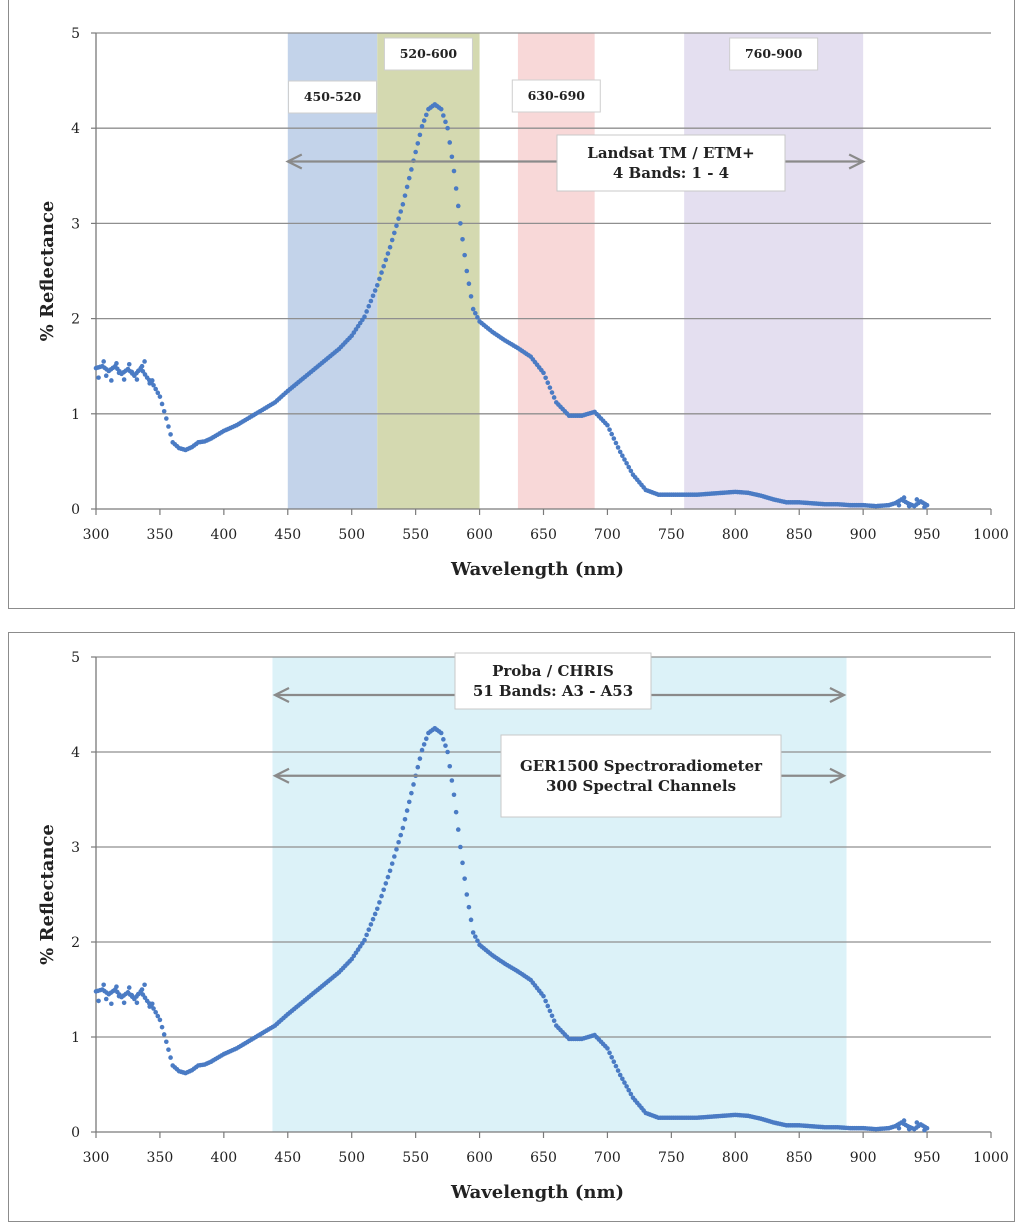  Describe the element at coordinates (607, 1158) in the screenshot. I see `x-tick-label: 700` at that location.